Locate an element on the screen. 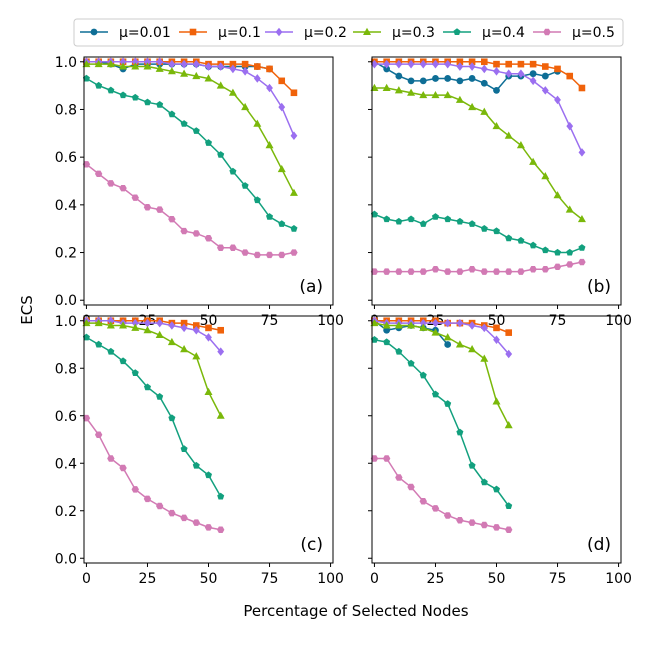 The image size is (648, 652). legend-entry: μ=0.3 is located at coordinates (394, 33).